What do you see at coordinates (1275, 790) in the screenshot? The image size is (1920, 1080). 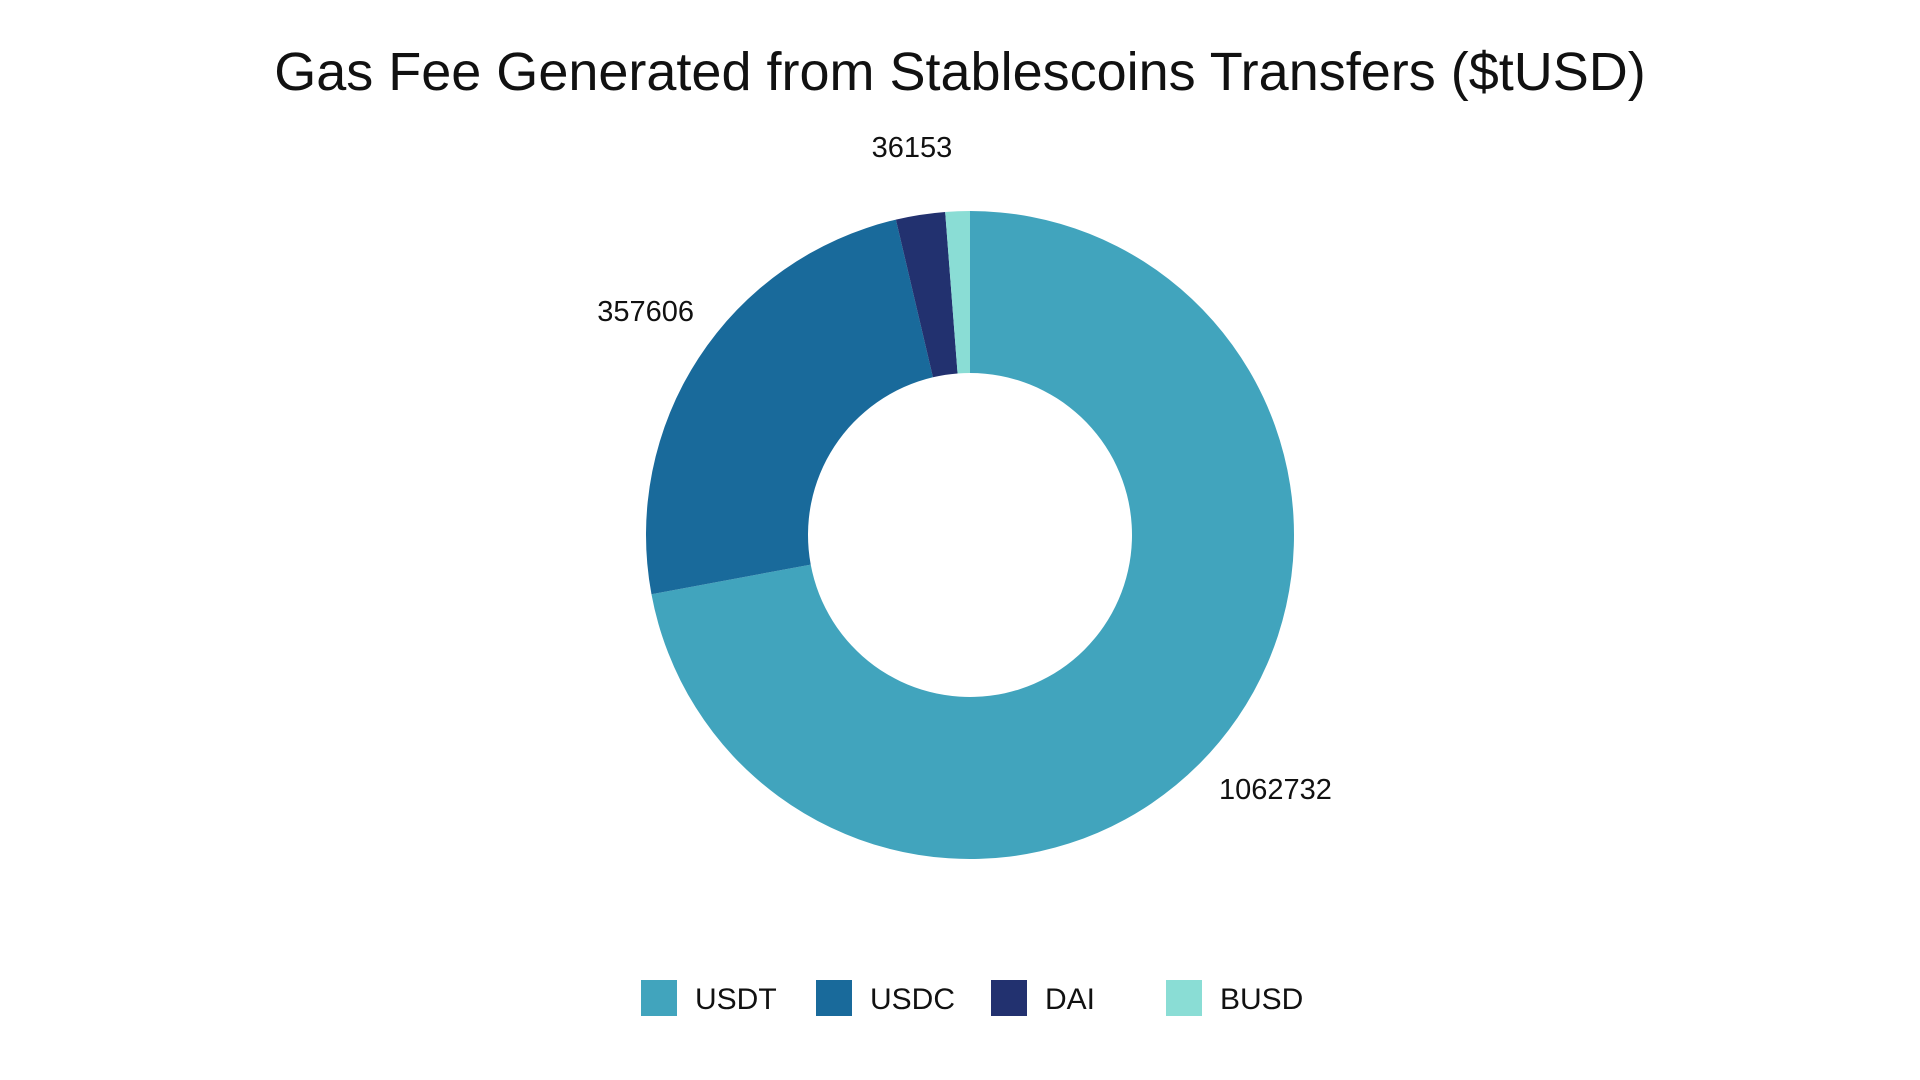 I see `data-label-usdt: 1062732` at bounding box center [1275, 790].